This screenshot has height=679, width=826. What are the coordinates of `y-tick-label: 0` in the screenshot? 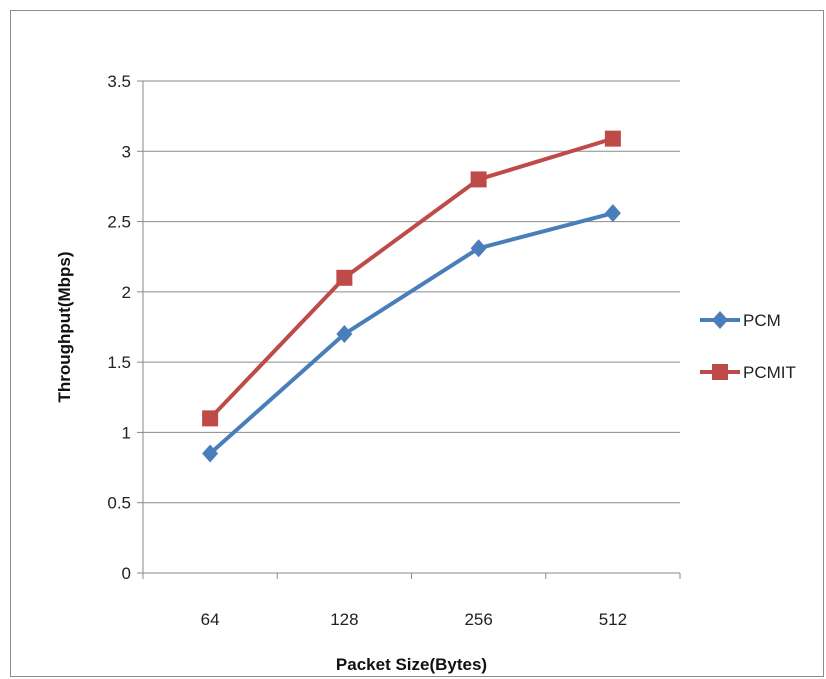 It's located at (126, 573).